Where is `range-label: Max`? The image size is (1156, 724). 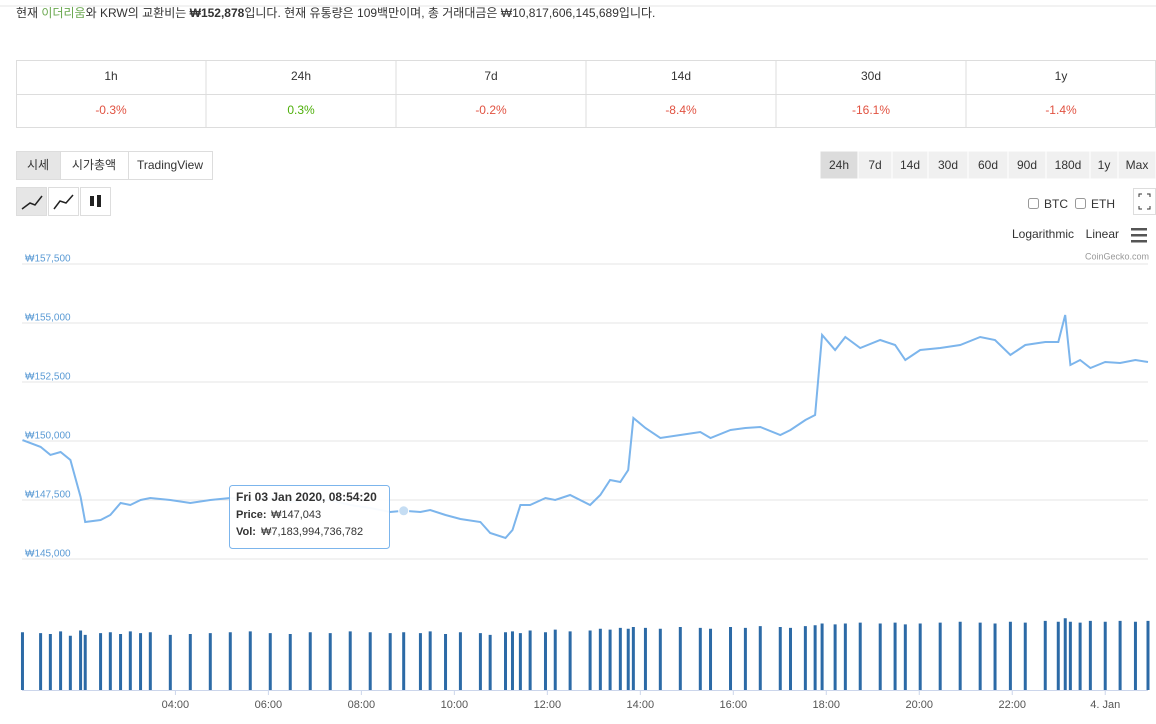 range-label: Max is located at coordinates (1137, 165).